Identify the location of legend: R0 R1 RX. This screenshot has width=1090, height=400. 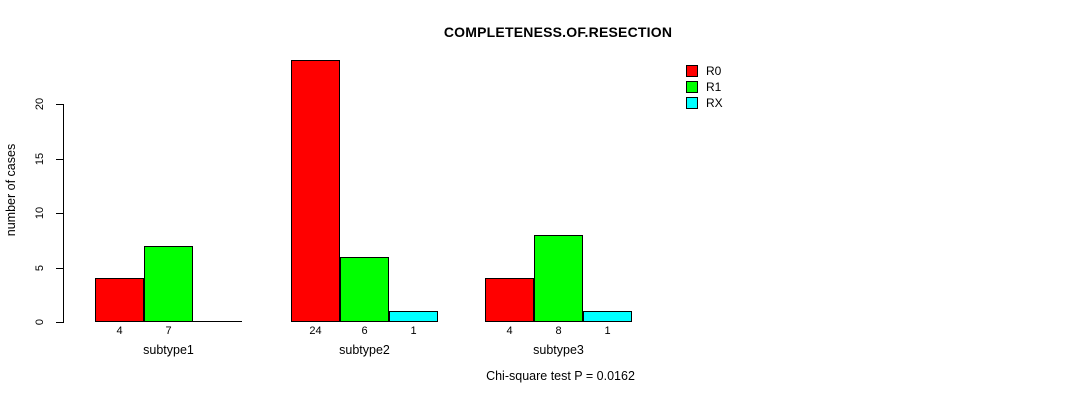
(704, 87).